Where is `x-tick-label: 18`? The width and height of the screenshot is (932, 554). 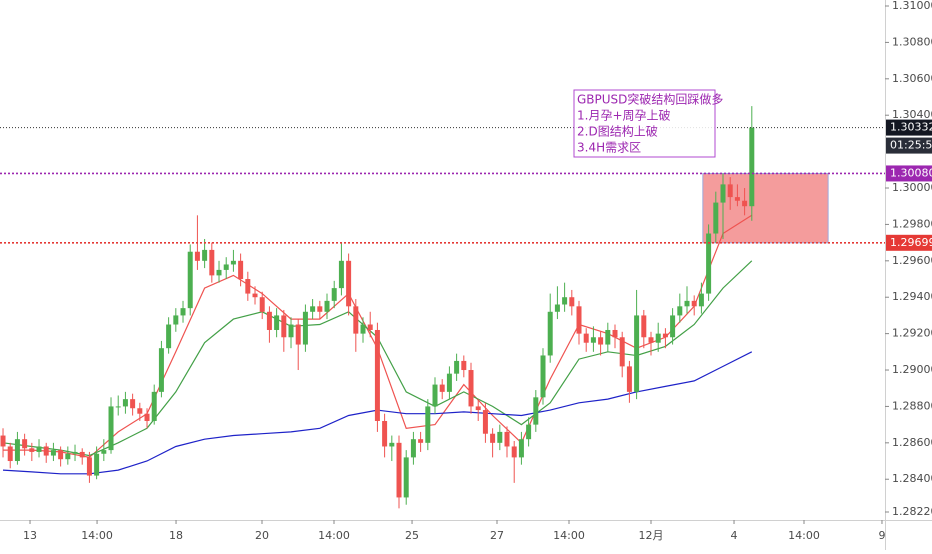
x-tick-label: 18 is located at coordinates (176, 535).